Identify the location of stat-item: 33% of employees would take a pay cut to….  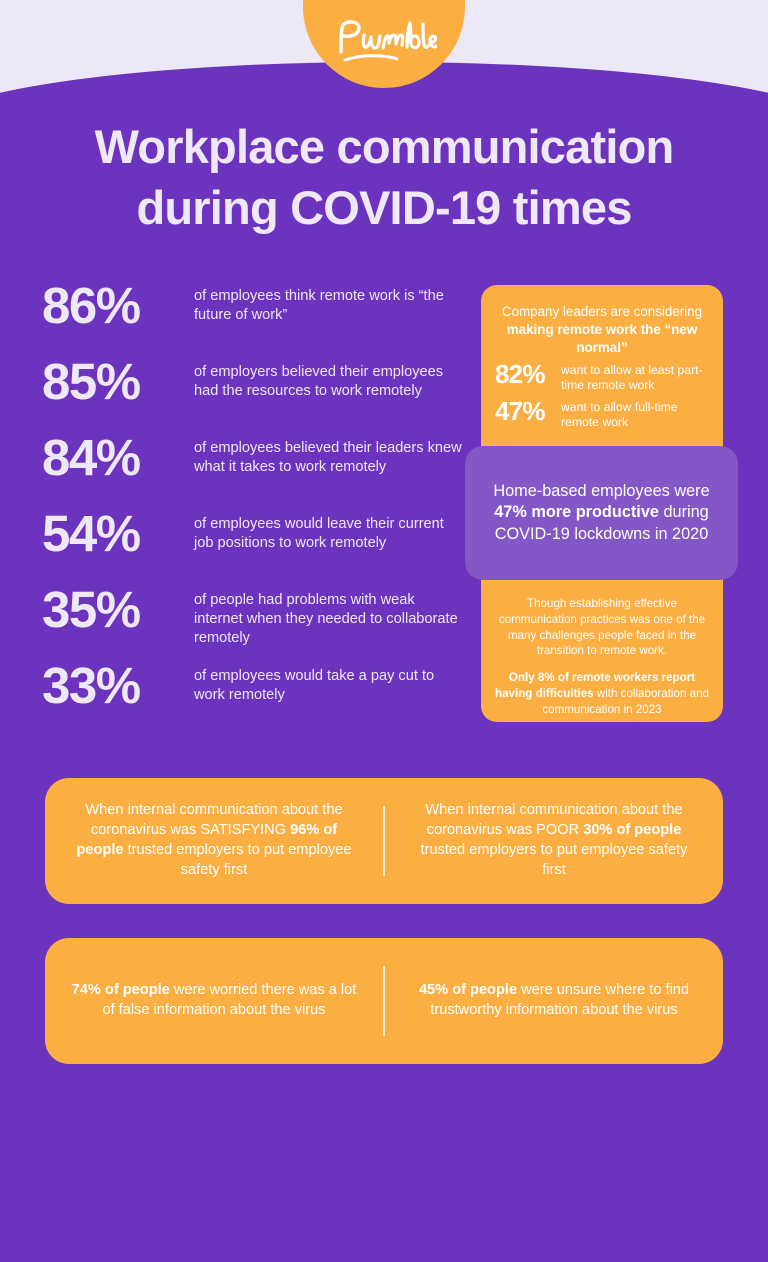
(252, 697).